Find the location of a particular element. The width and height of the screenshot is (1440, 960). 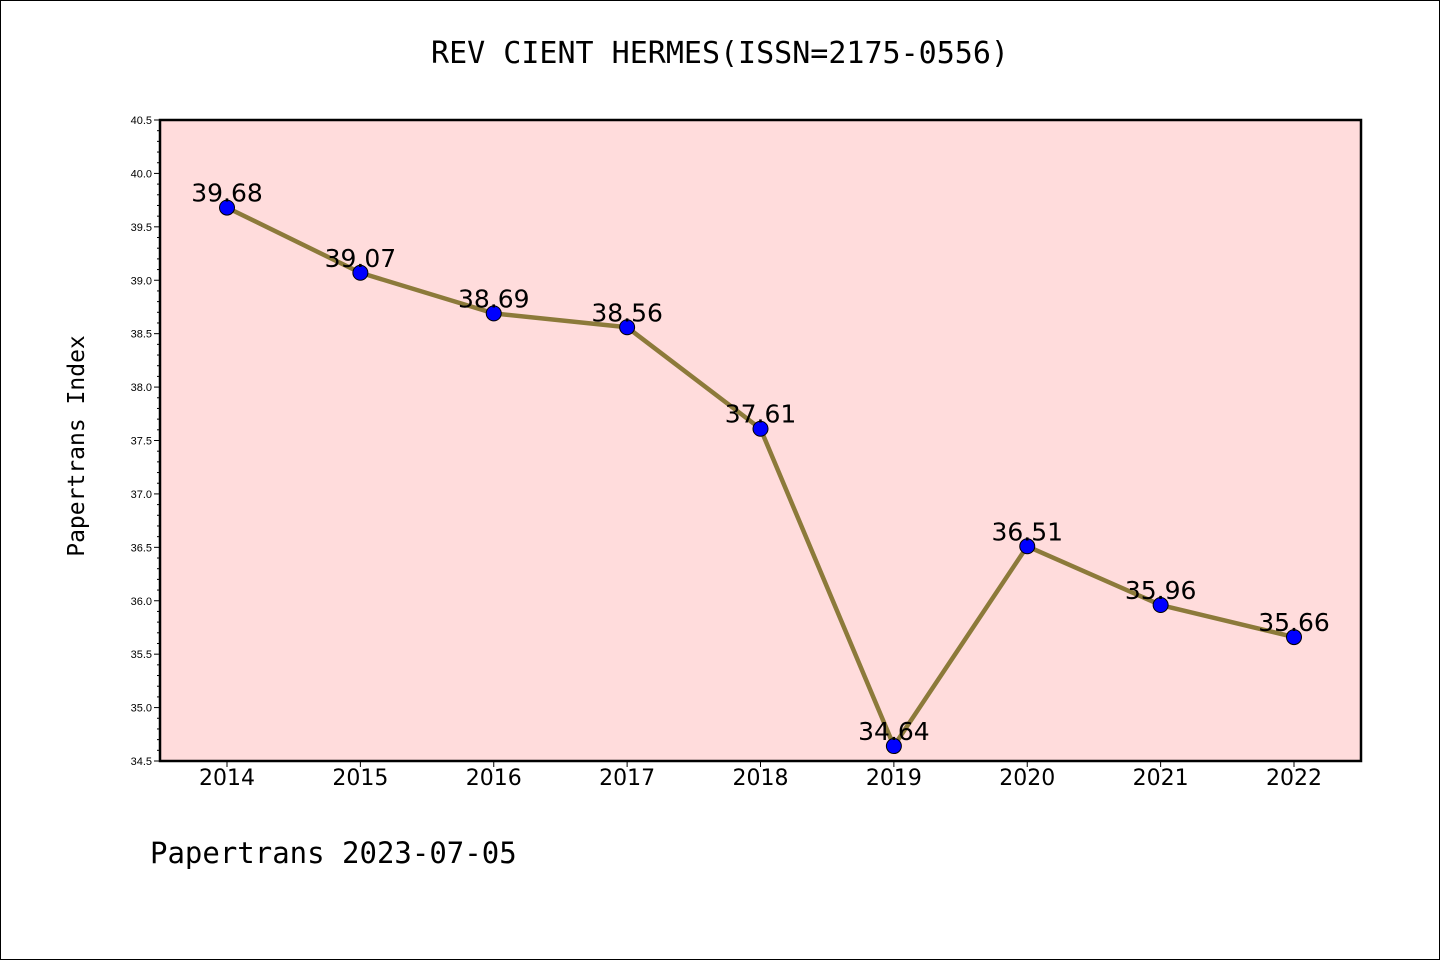

x-tick-label: 2016 is located at coordinates (494, 778).